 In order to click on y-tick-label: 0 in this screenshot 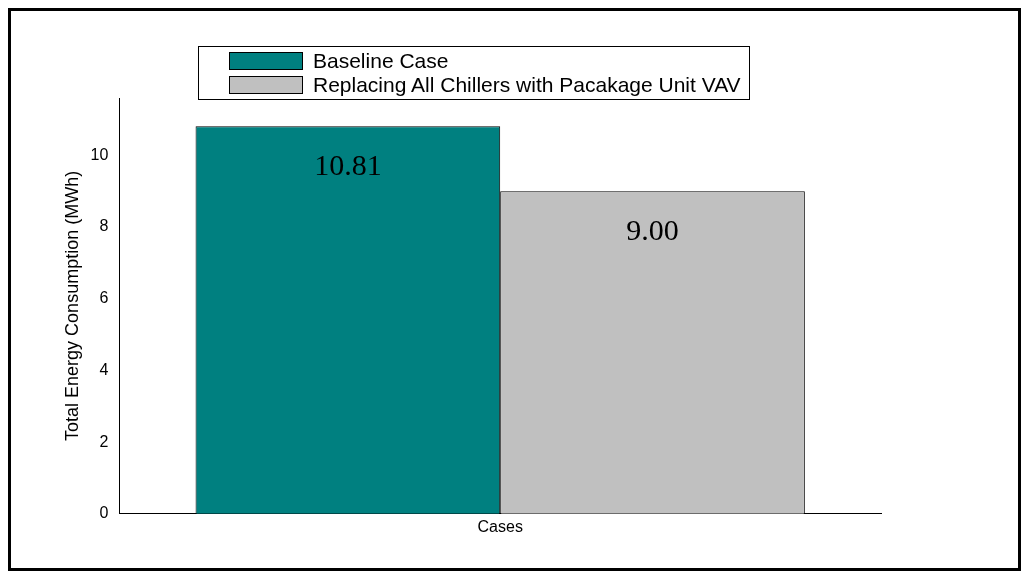, I will do `click(104, 513)`.